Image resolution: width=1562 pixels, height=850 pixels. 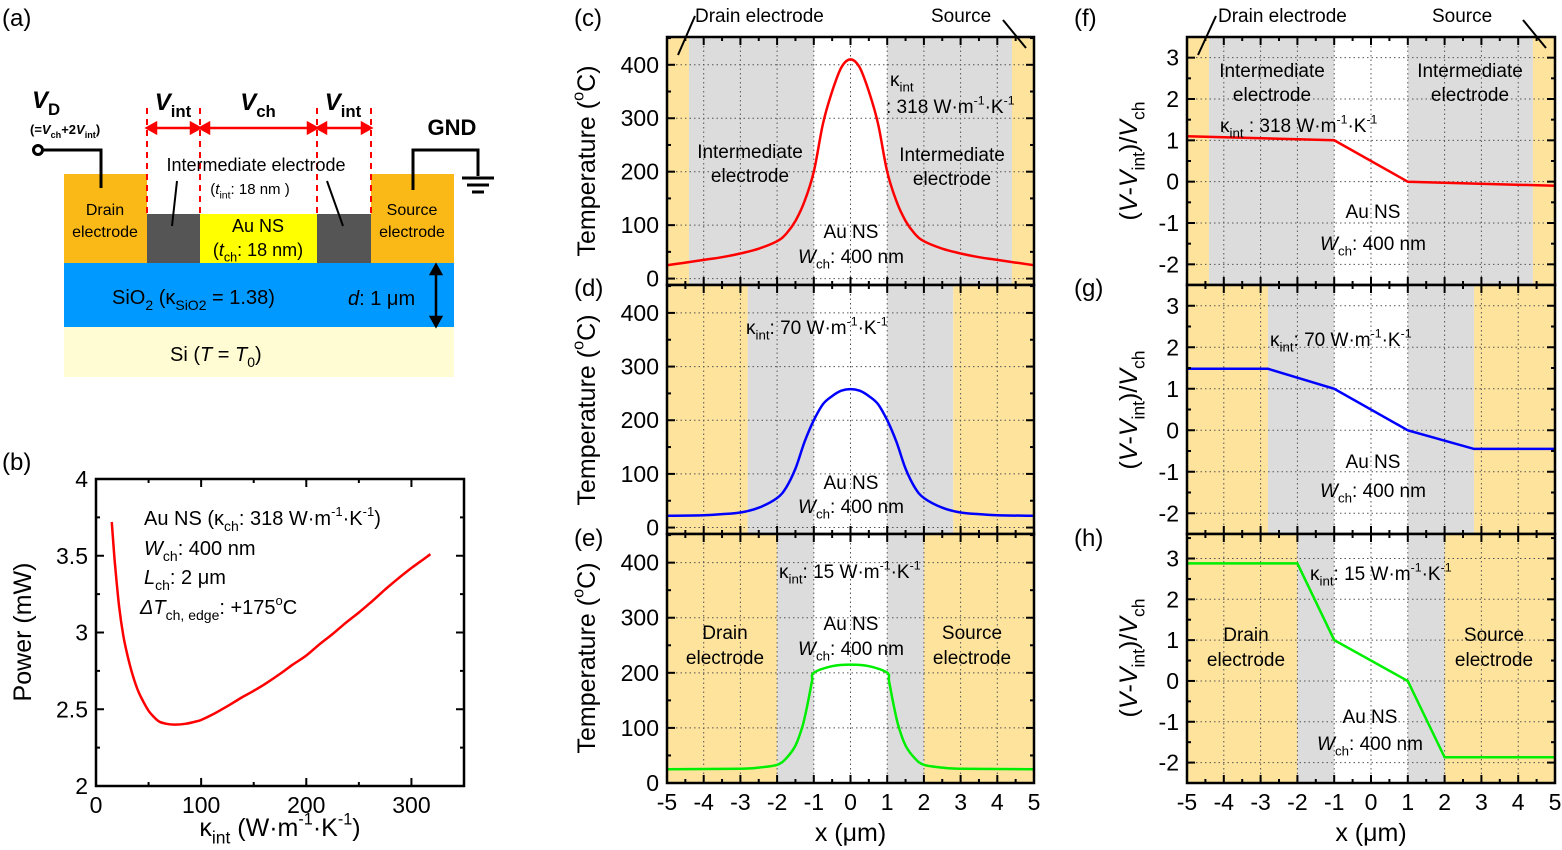 I want to click on text-run: Au NS (κ, so click(x=184, y=519).